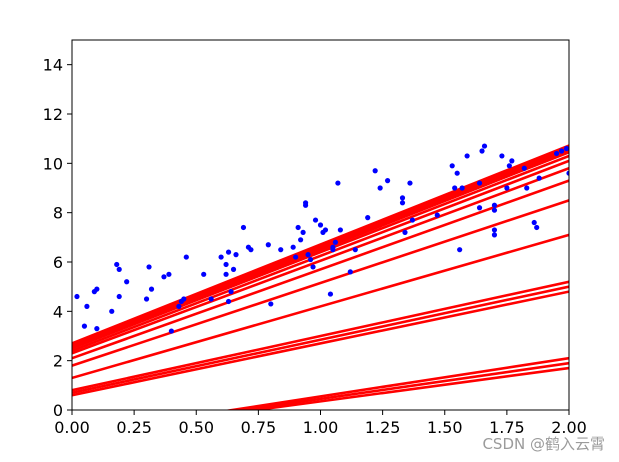 The height and width of the screenshot is (462, 619). Describe the element at coordinates (57, 238) in the screenshot. I see `y-axis-ticks: 0 2 4 6 8 10 12 14` at that location.